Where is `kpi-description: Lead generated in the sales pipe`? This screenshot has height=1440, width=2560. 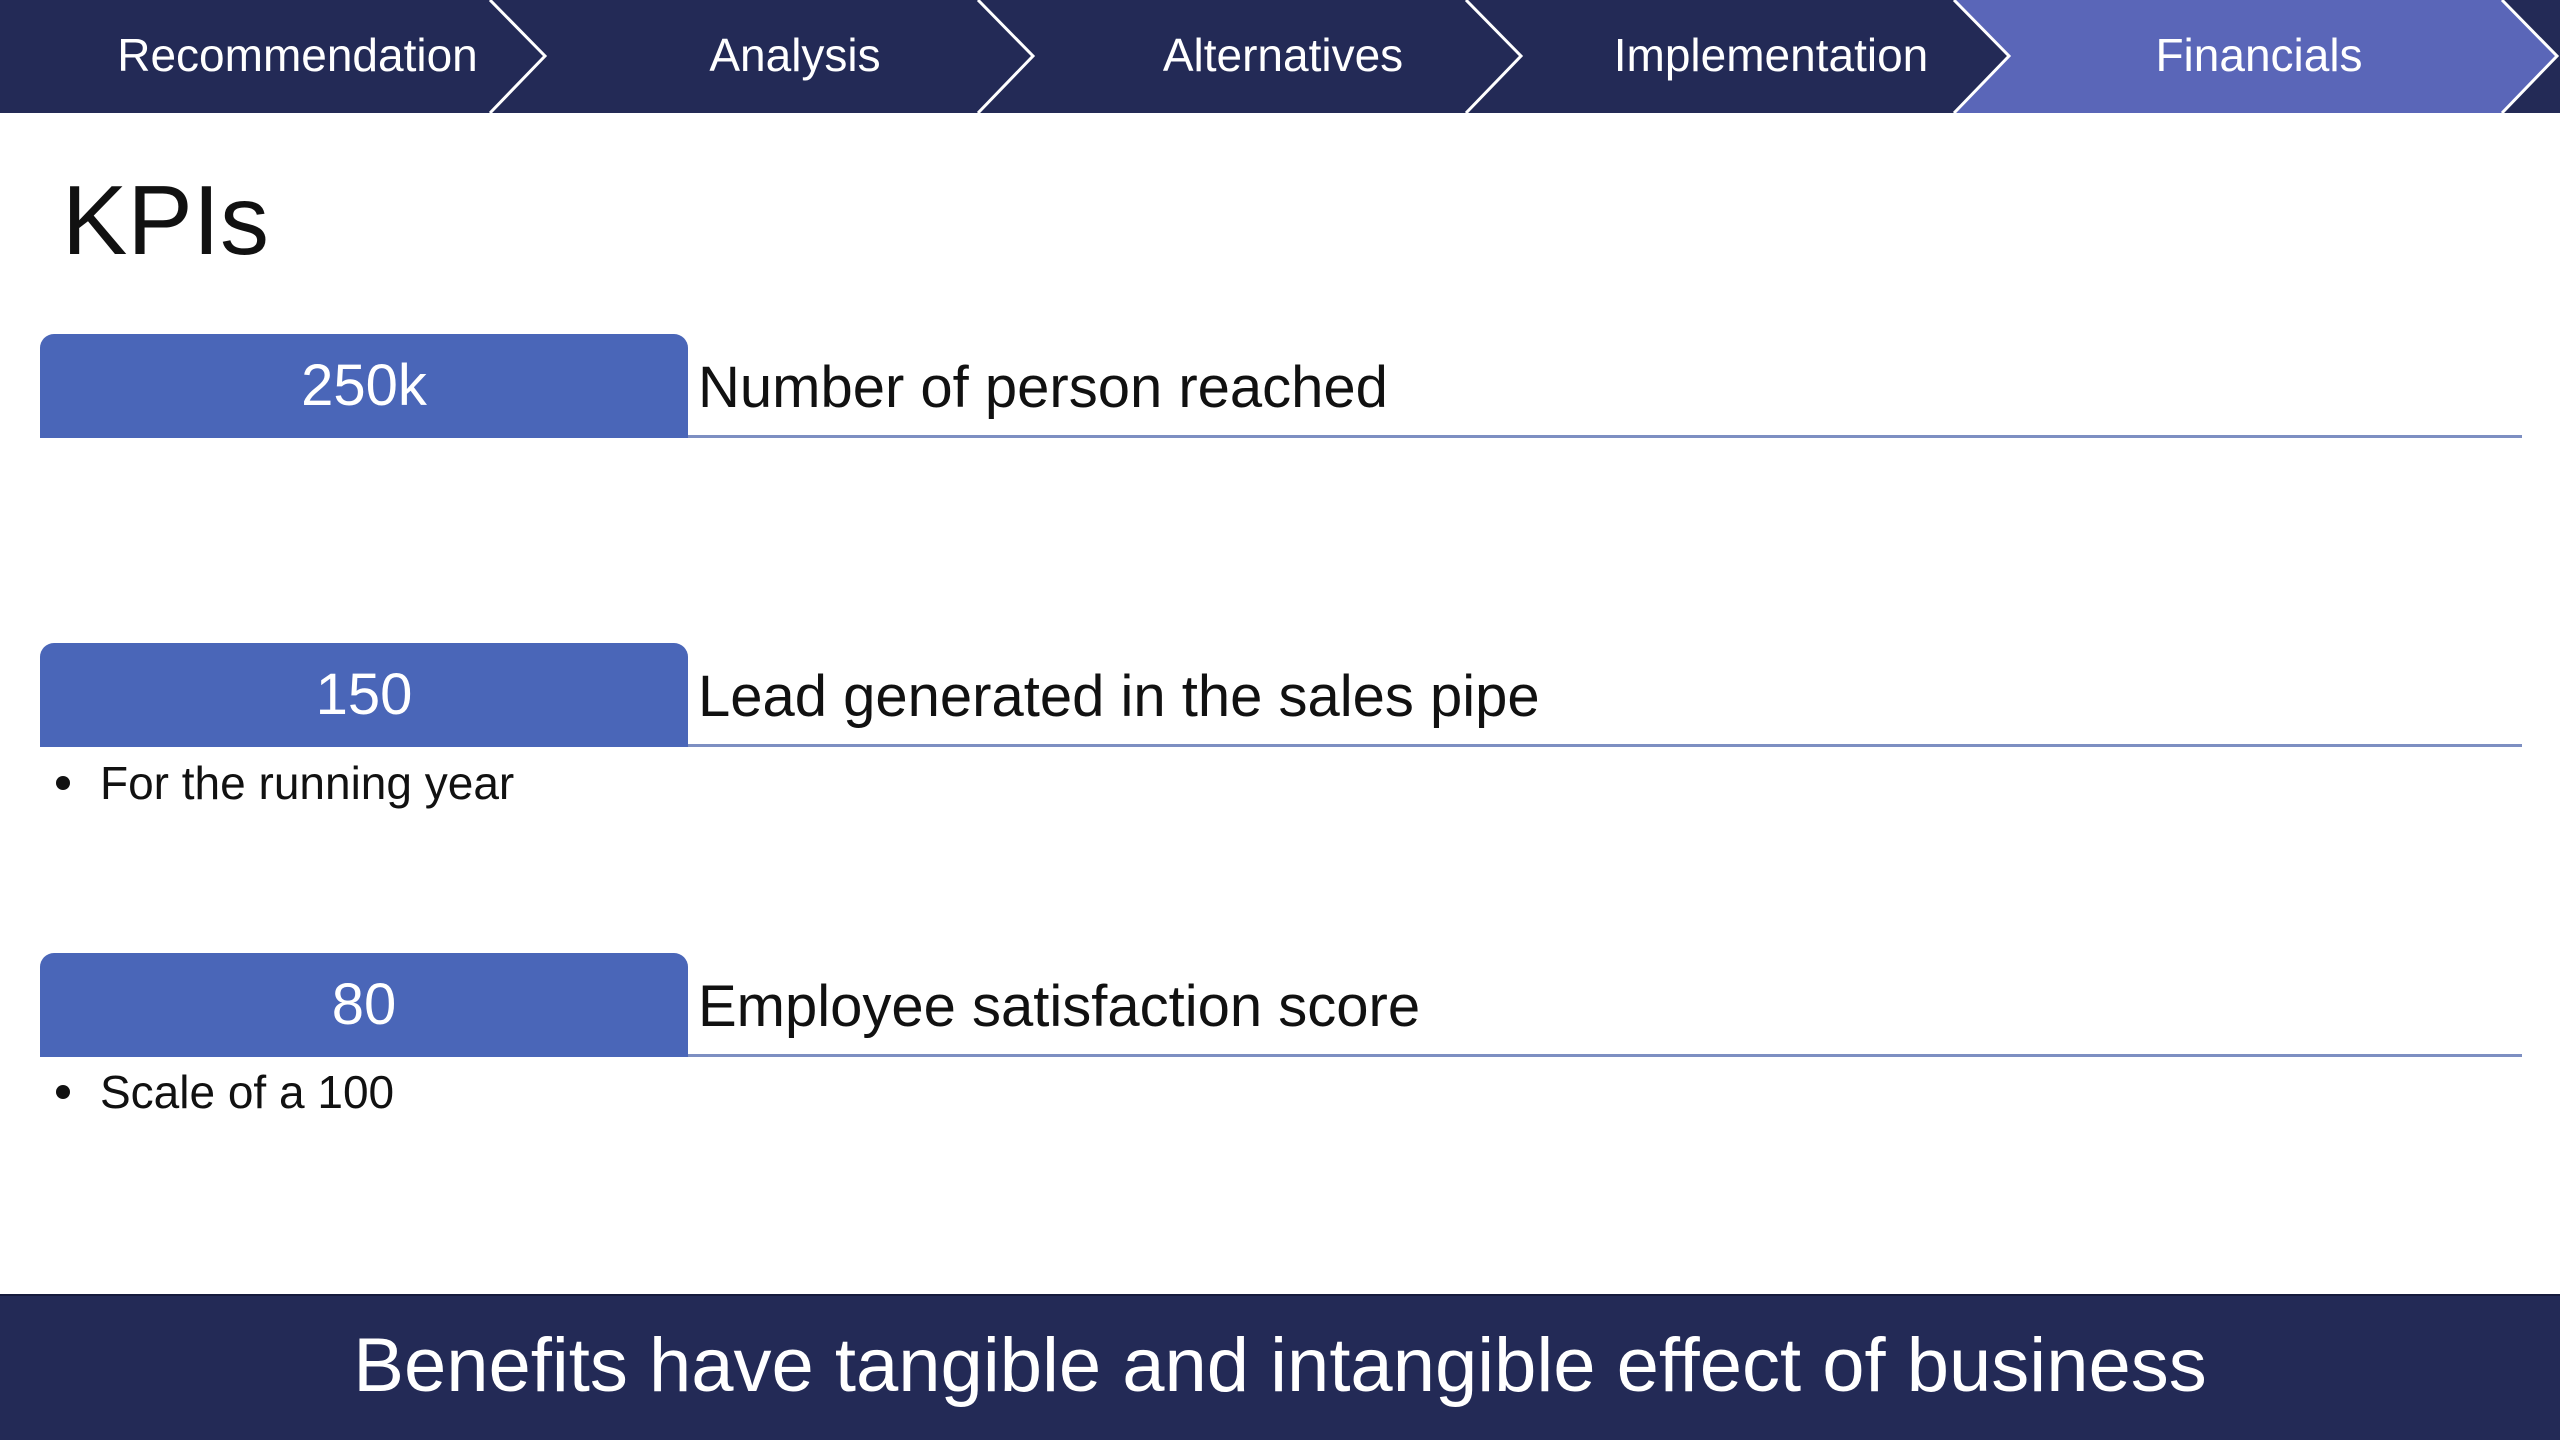 kpi-description: Lead generated in the sales pipe is located at coordinates (1119, 696).